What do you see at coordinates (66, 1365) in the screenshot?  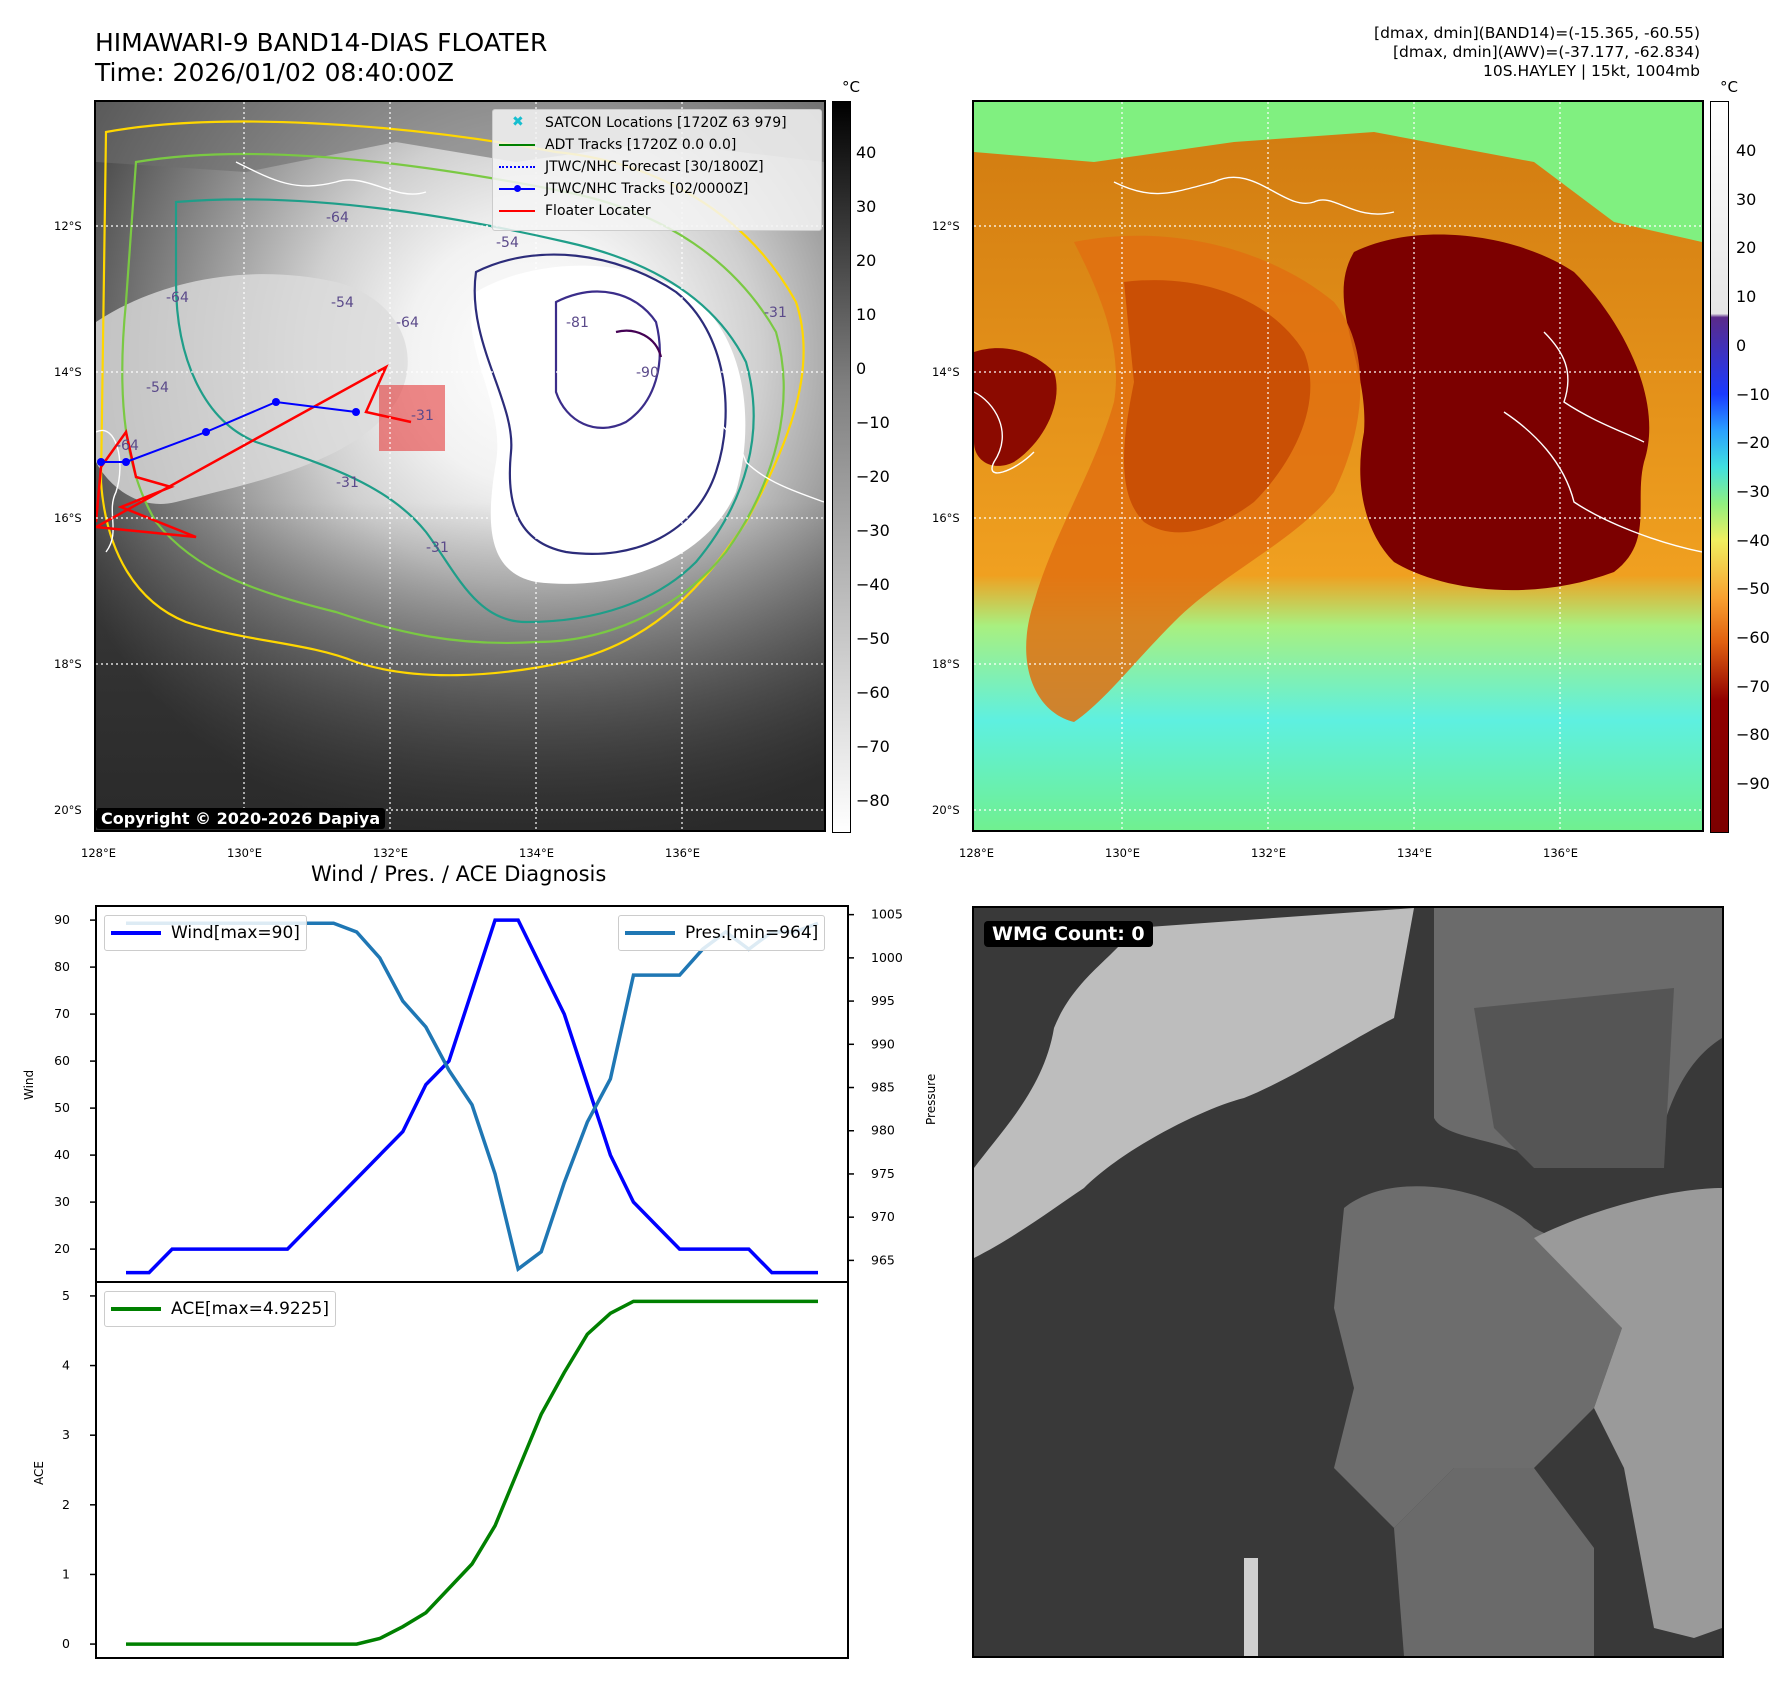 I see `axis-tick-label: 4` at bounding box center [66, 1365].